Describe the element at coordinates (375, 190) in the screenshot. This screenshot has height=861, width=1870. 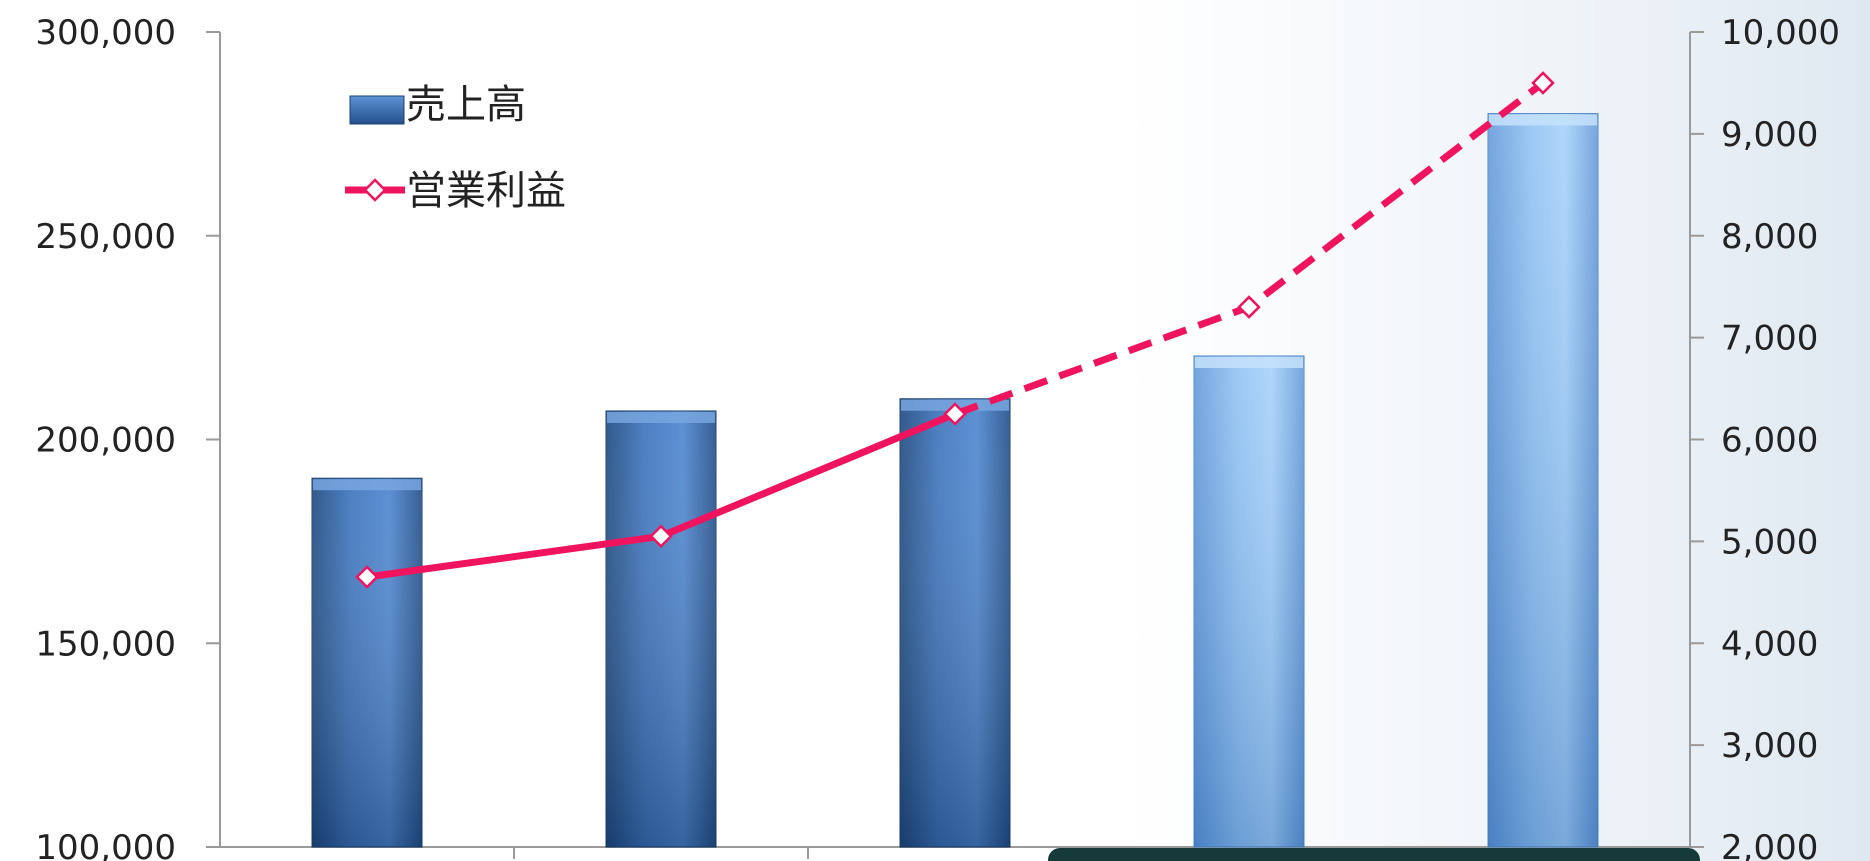
I see `legend-marker-diamond` at that location.